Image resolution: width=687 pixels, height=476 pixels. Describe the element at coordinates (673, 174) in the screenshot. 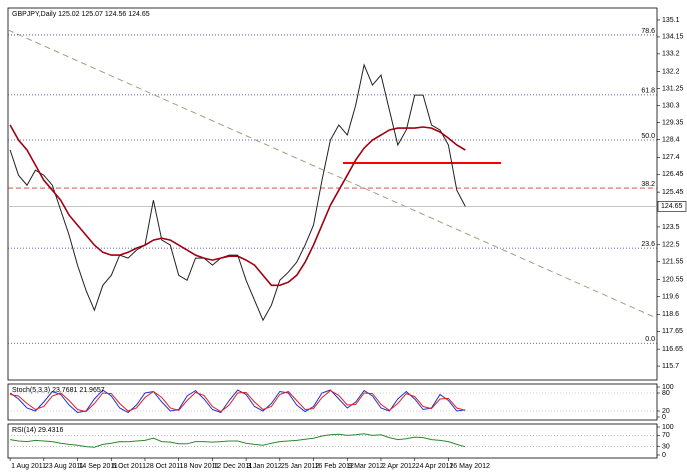

I see `y-tick-label: 126.45` at that location.